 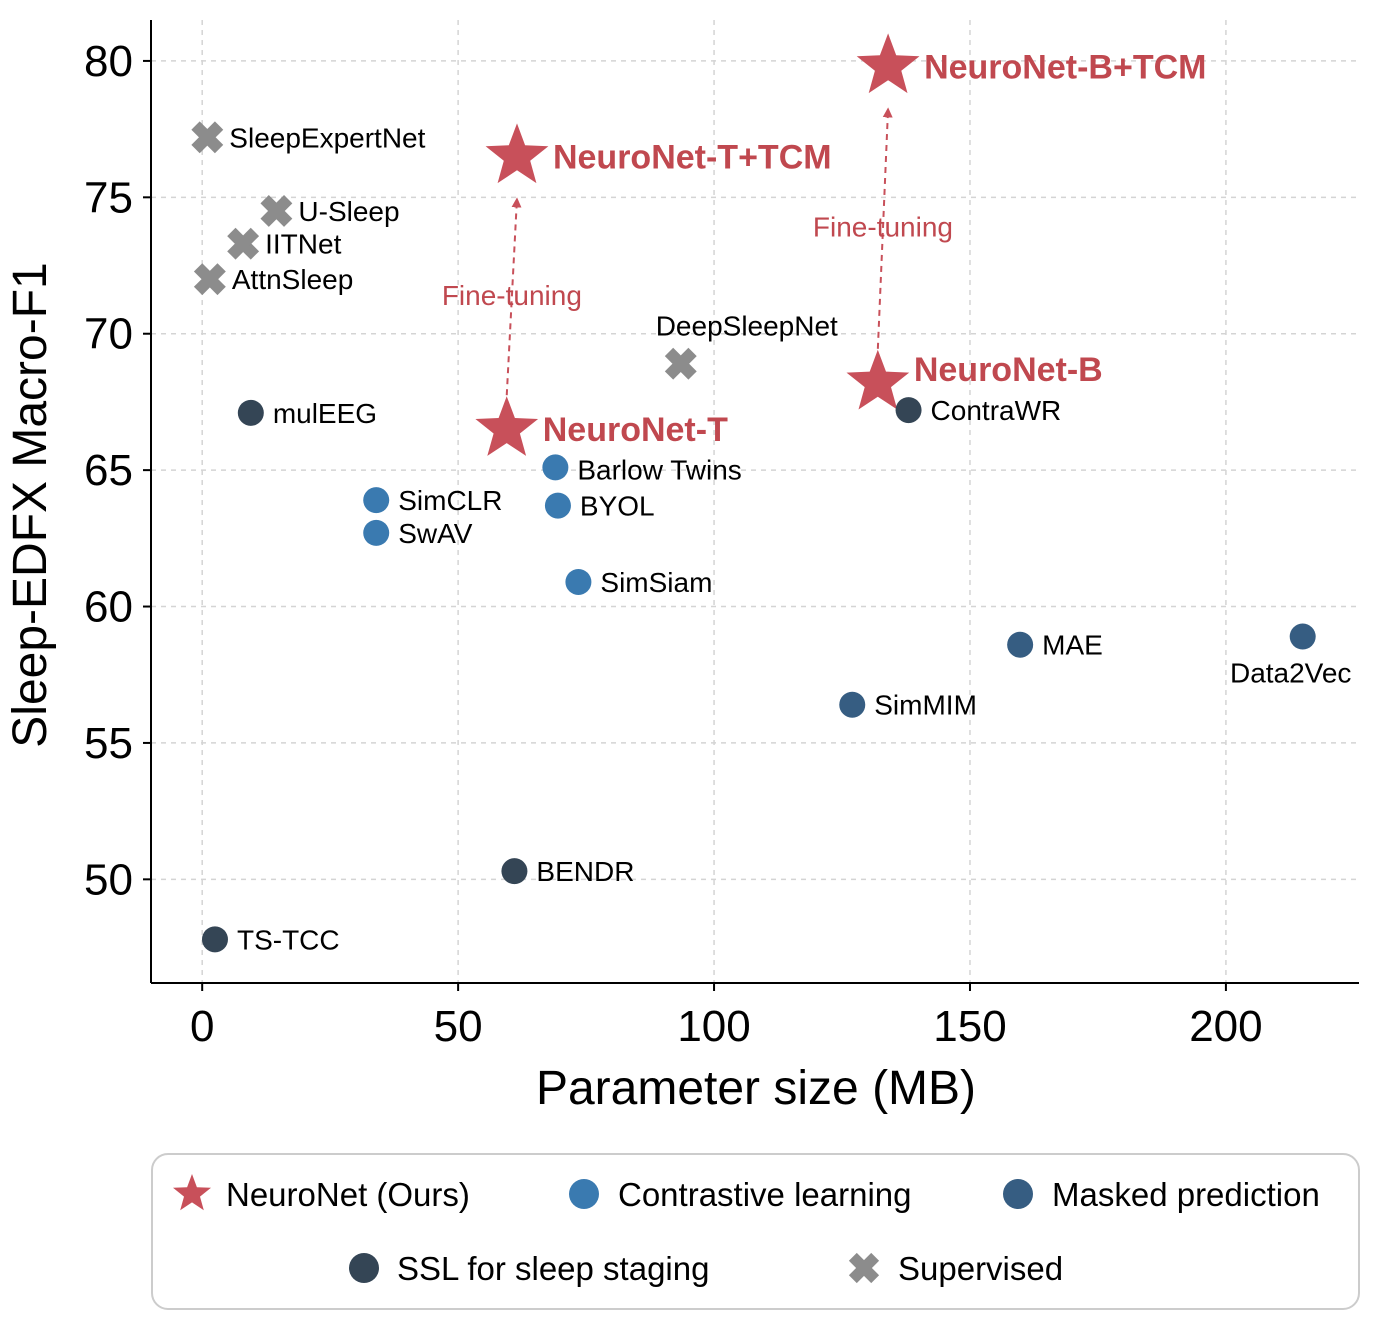 What do you see at coordinates (1008, 370) in the screenshot?
I see `label-neuronet-b: NeuroNet-B` at bounding box center [1008, 370].